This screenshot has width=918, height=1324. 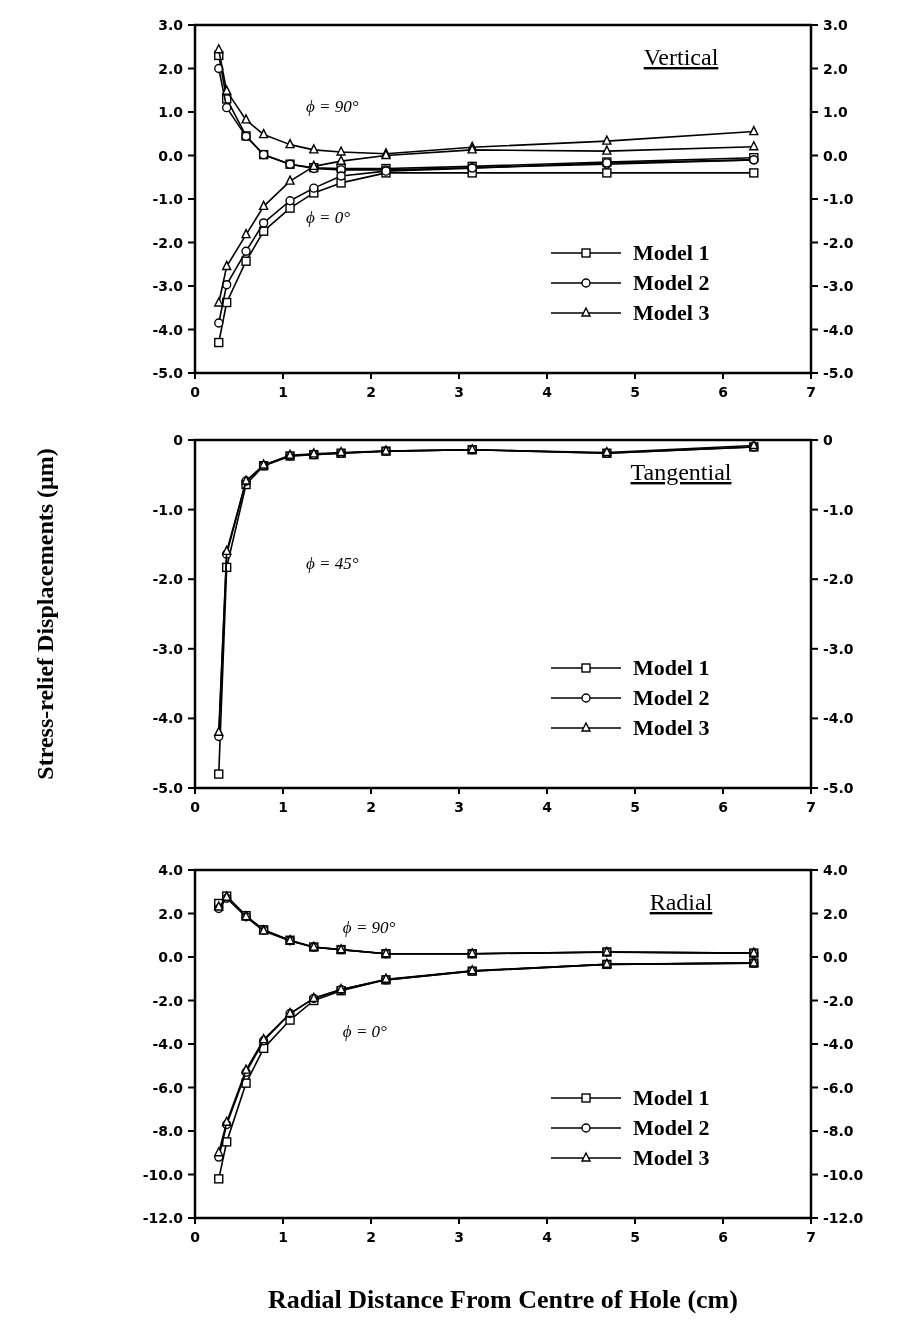 I want to click on y-tick-label: -6.0, so click(x=168, y=1087).